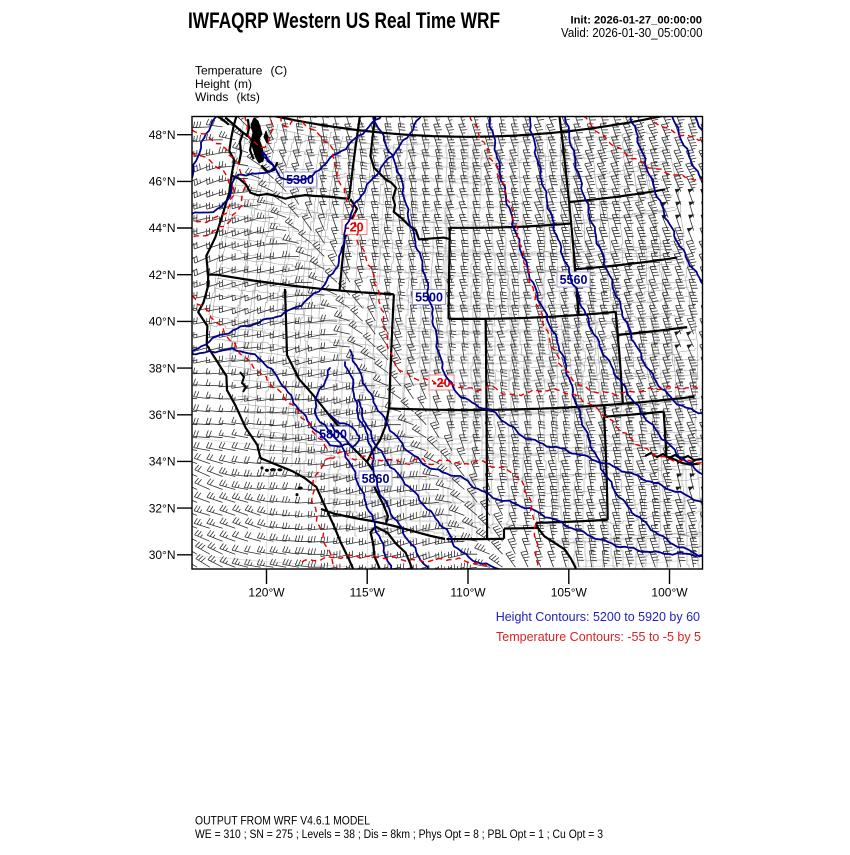  I want to click on svg-text:IWFAQRP Western US Real Time W: IWFAQRP Western US Real Time WRF, so click(344, 21).